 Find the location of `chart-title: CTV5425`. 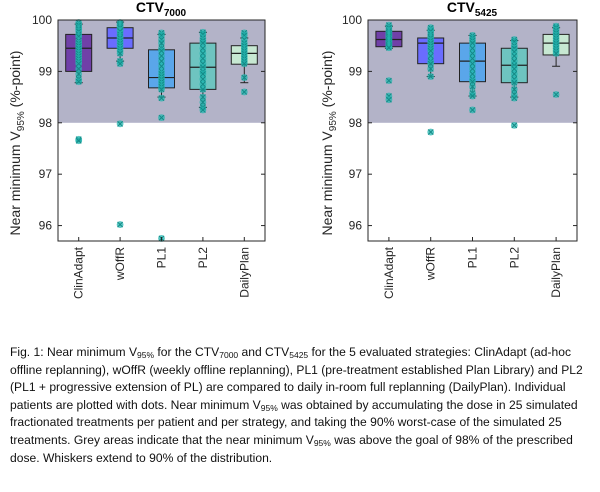

chart-title: CTV5425 is located at coordinates (472, 9).